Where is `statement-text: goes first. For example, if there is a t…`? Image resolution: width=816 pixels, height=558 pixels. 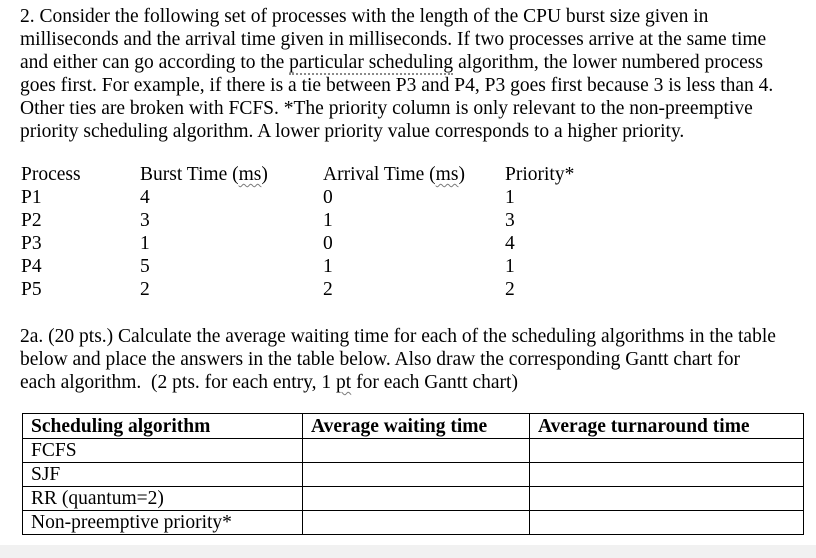
statement-text: goes first. For example, if there is a t… is located at coordinates (397, 85).